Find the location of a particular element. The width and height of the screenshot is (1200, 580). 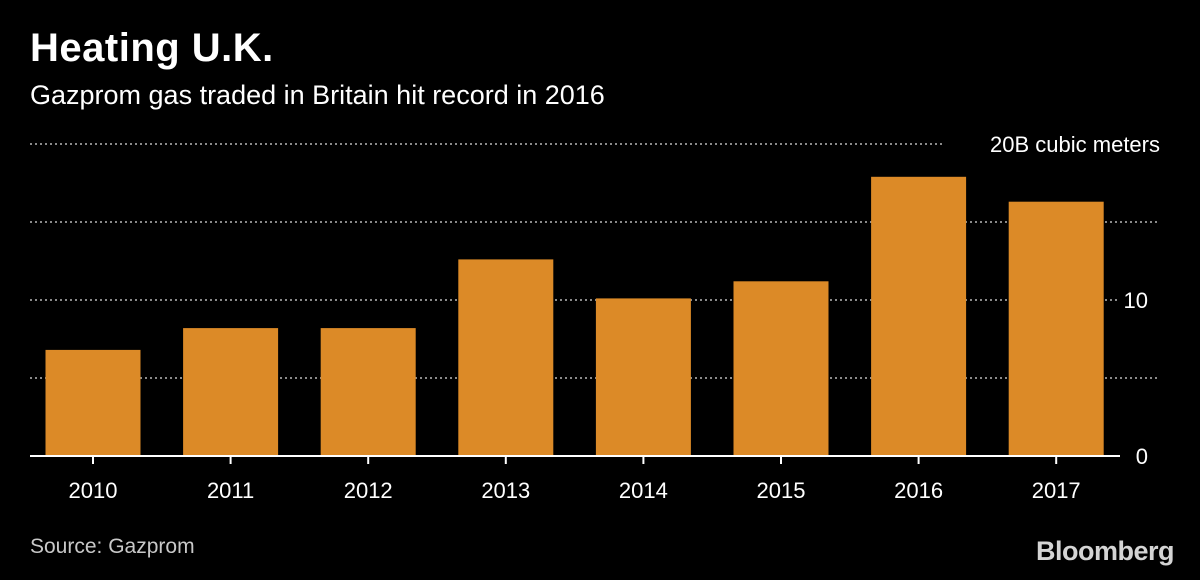

source-note: Source: Gazprom is located at coordinates (112, 546).